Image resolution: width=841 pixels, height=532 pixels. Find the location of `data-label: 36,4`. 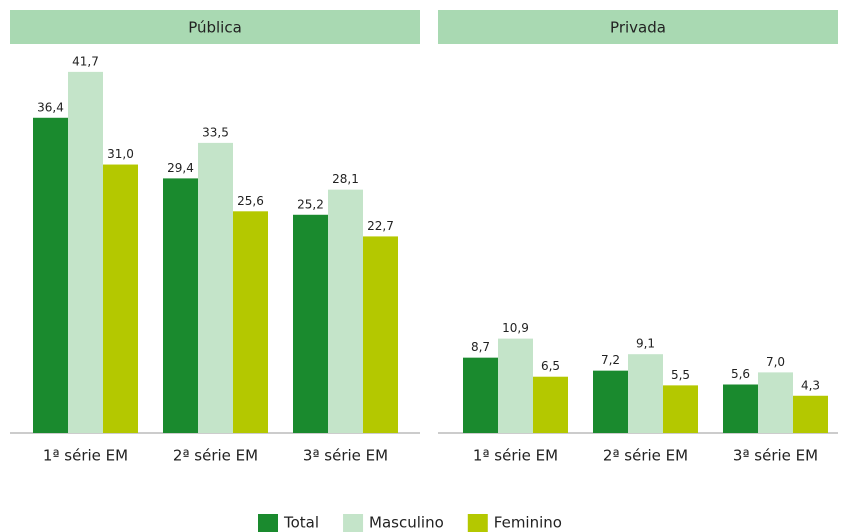

data-label: 36,4 is located at coordinates (50, 107).